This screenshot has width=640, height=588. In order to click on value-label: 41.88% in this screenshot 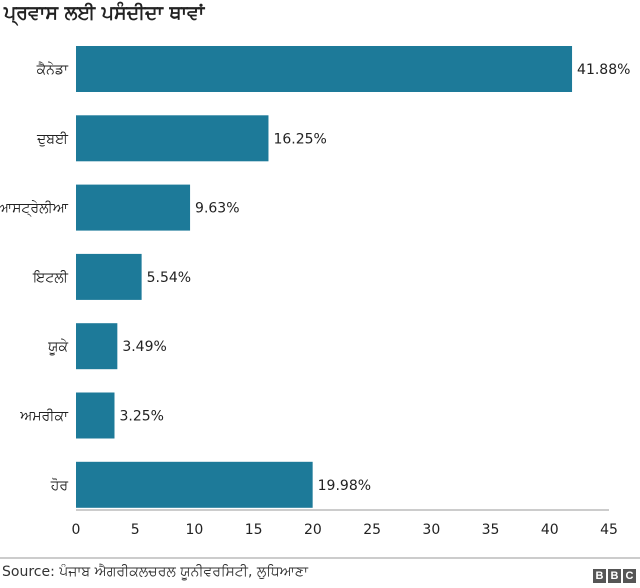, I will do `click(603, 70)`.